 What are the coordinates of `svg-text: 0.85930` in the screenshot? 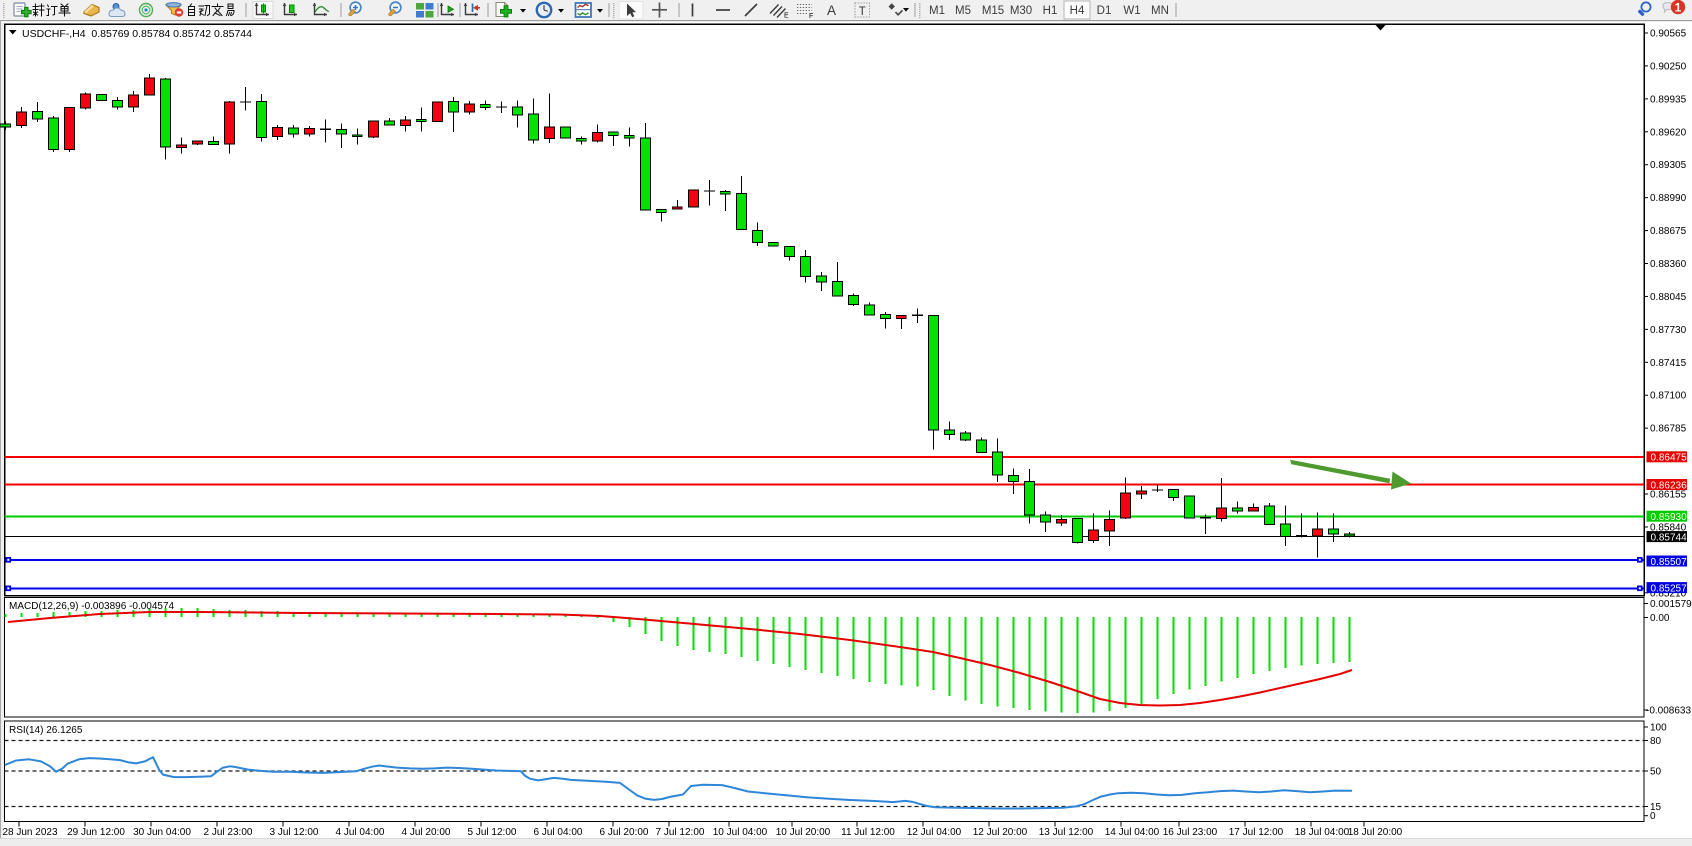 It's located at (1669, 517).